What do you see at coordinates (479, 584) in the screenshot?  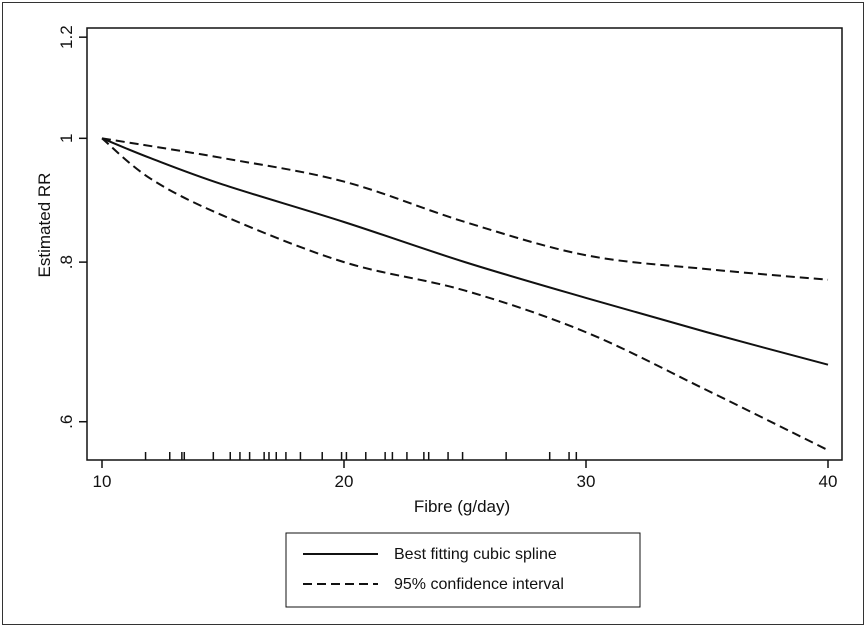 I see `legend-label-ci: 95% confidence interval` at bounding box center [479, 584].